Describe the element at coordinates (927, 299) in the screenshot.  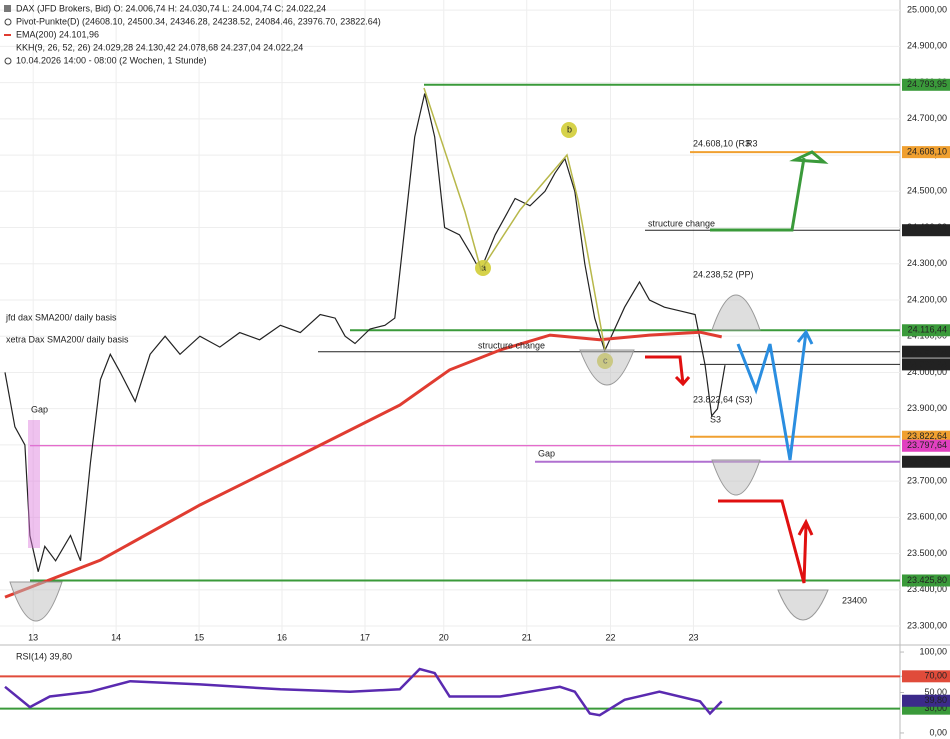
I see `y-tick-label: 24.200,00` at that location.